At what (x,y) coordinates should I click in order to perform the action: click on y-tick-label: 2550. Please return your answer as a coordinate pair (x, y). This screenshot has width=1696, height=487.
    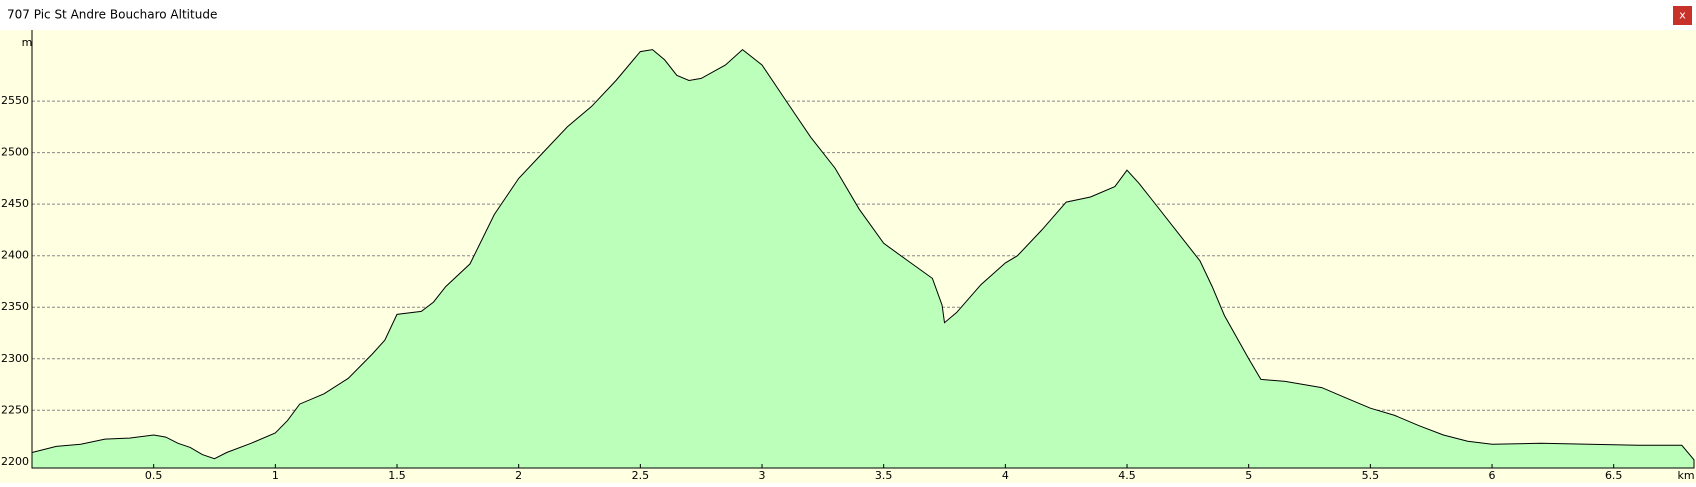
    Looking at the image, I should click on (15, 100).